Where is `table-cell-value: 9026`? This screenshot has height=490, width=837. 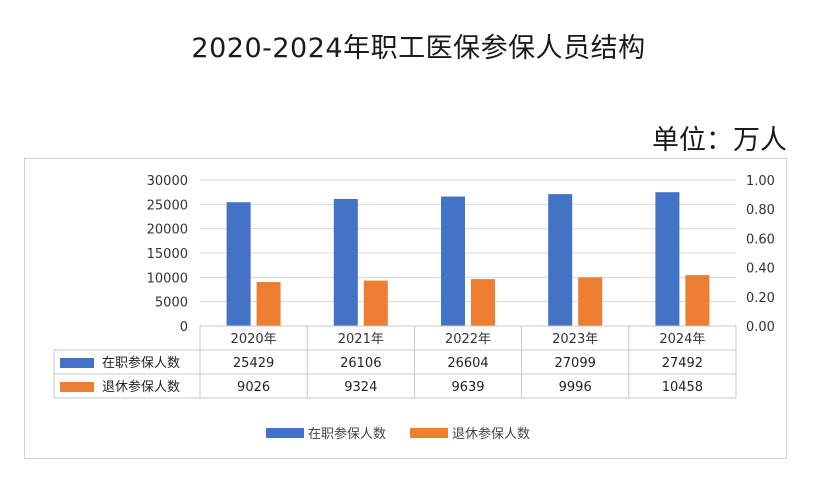 table-cell-value: 9026 is located at coordinates (253, 387).